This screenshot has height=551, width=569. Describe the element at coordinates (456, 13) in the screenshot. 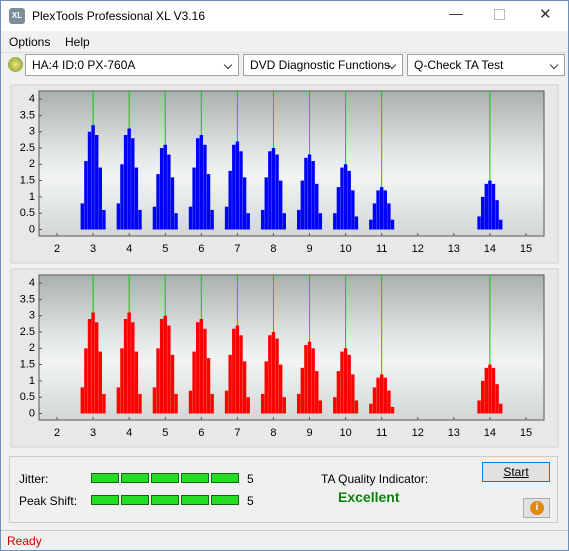

I see `minimize-button: —` at that location.